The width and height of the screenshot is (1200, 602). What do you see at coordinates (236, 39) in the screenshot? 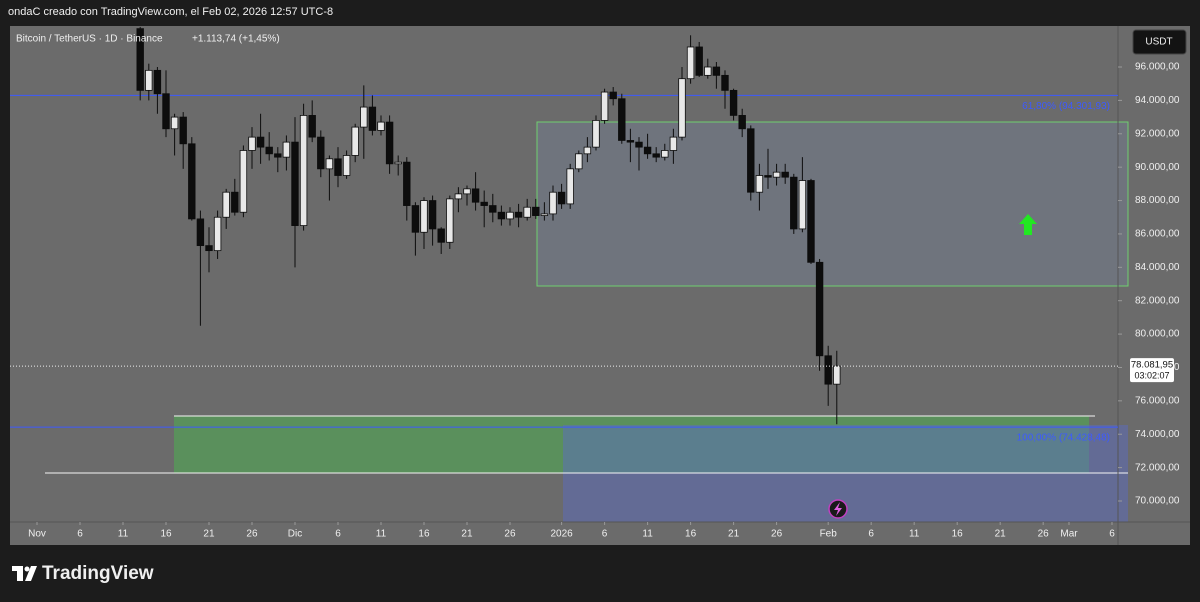
I see `change-legend: +1.113,74 (+1,45%)` at bounding box center [236, 39].